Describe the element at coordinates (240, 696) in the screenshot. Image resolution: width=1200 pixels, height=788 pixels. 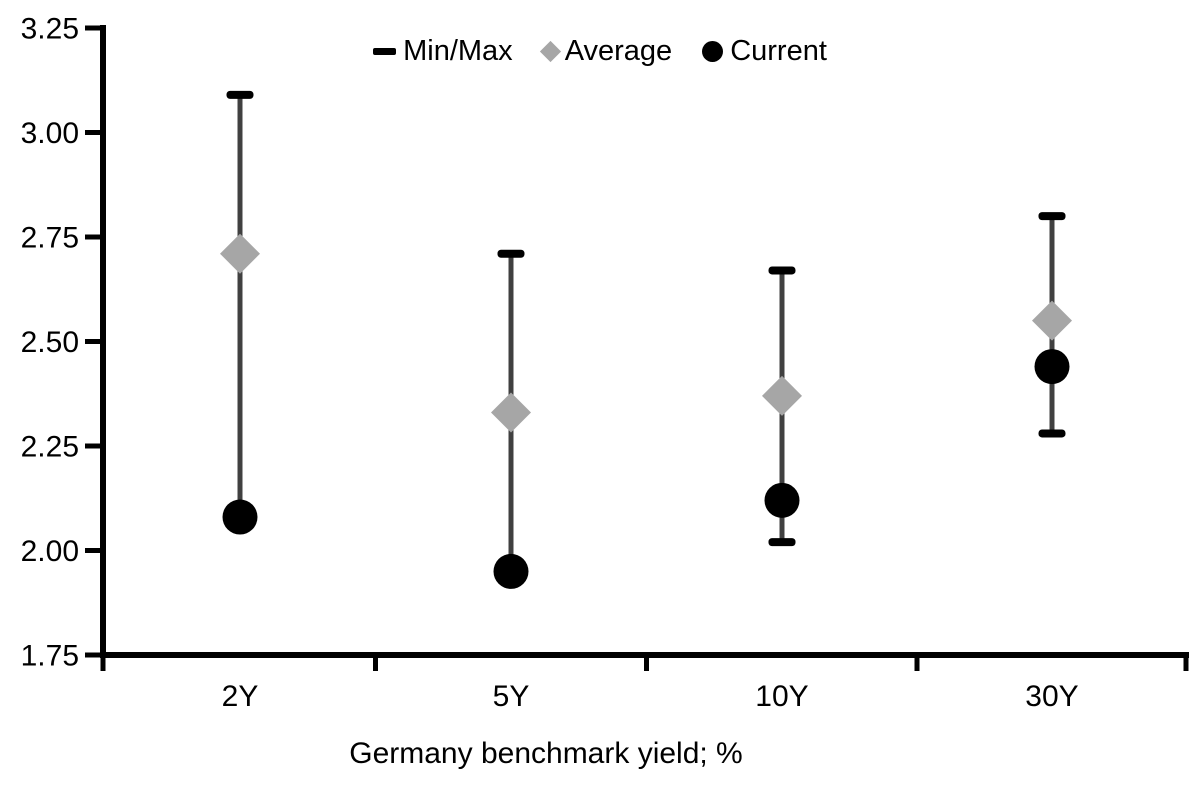
I see `x-tick-label: 2Y` at that location.